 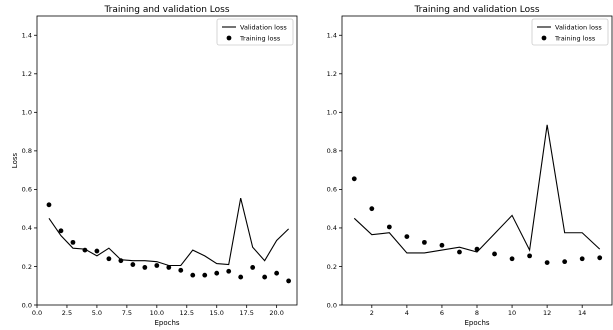 I want to click on x-tick-label: 4, so click(x=407, y=313).